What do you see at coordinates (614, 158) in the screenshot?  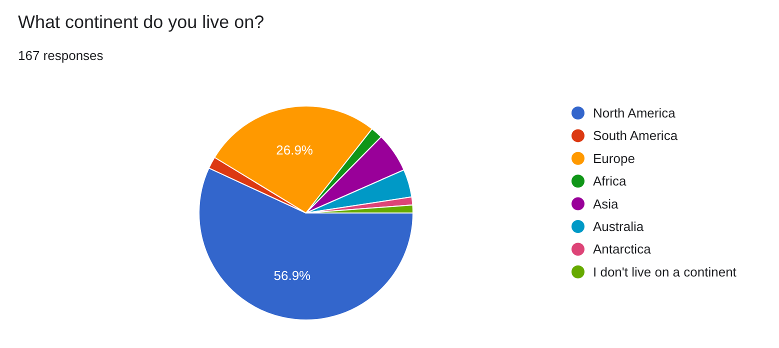 I see `legend-label: Europe` at bounding box center [614, 158].